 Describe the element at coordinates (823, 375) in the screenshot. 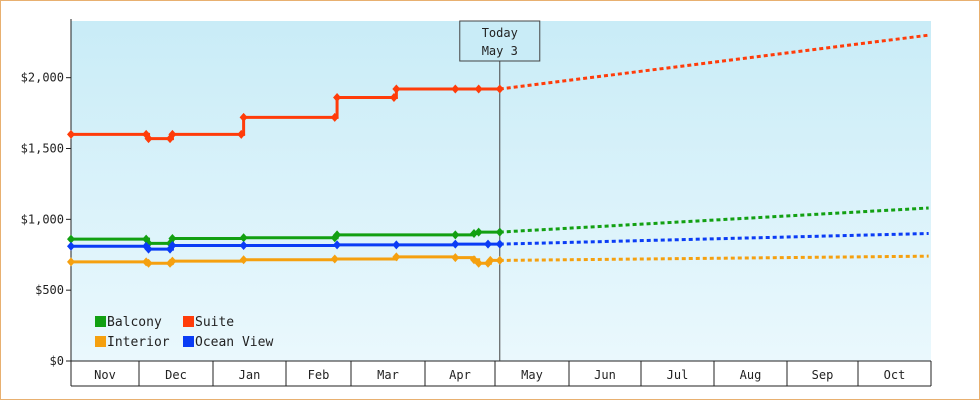

I see `x-tick-label: Sep` at that location.